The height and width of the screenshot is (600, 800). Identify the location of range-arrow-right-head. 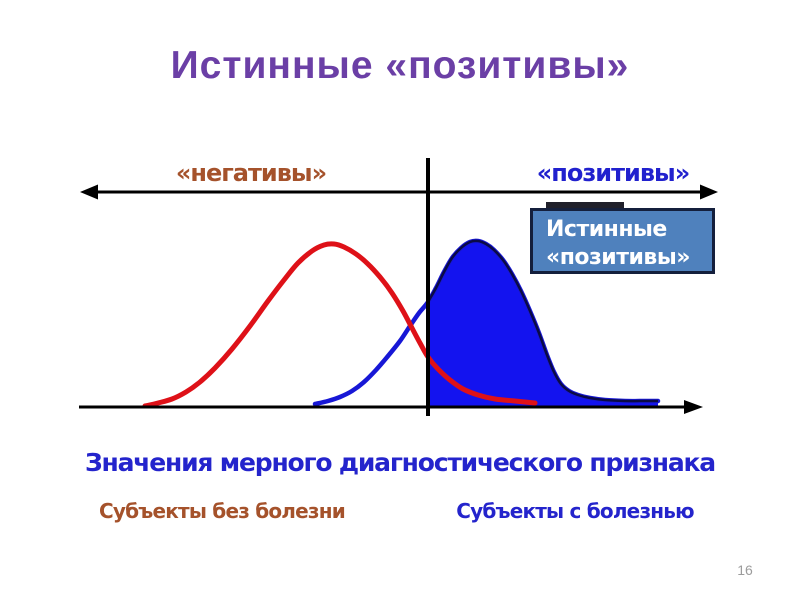
(709, 192).